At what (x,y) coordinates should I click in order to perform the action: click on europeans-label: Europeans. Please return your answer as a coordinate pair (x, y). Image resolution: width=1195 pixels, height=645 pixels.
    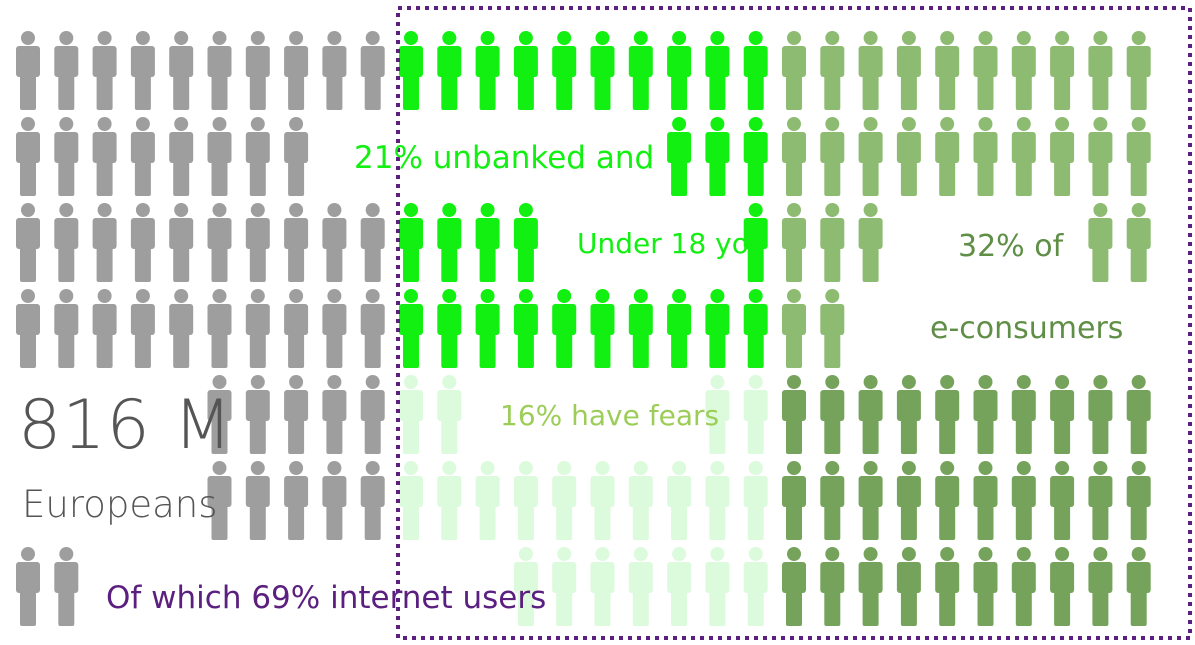
    Looking at the image, I should click on (120, 504).